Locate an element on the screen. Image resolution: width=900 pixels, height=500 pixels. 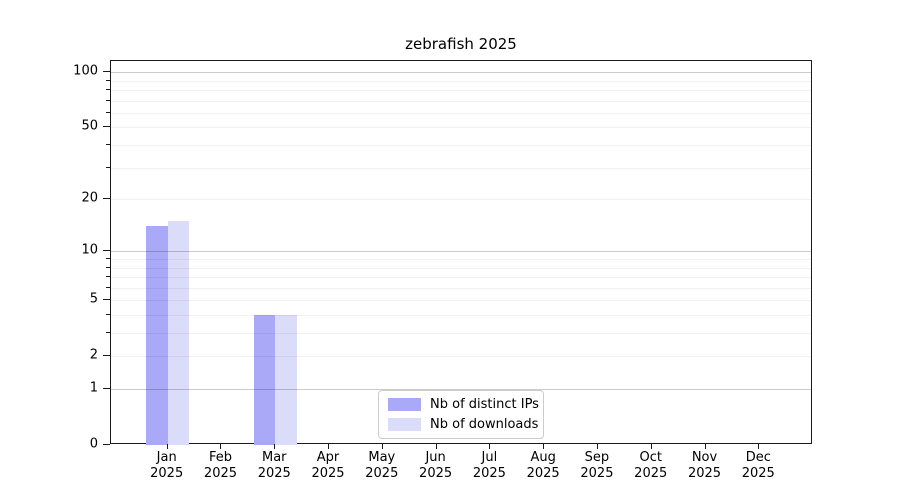
y-tick-label-50: 50 is located at coordinates (89, 126).